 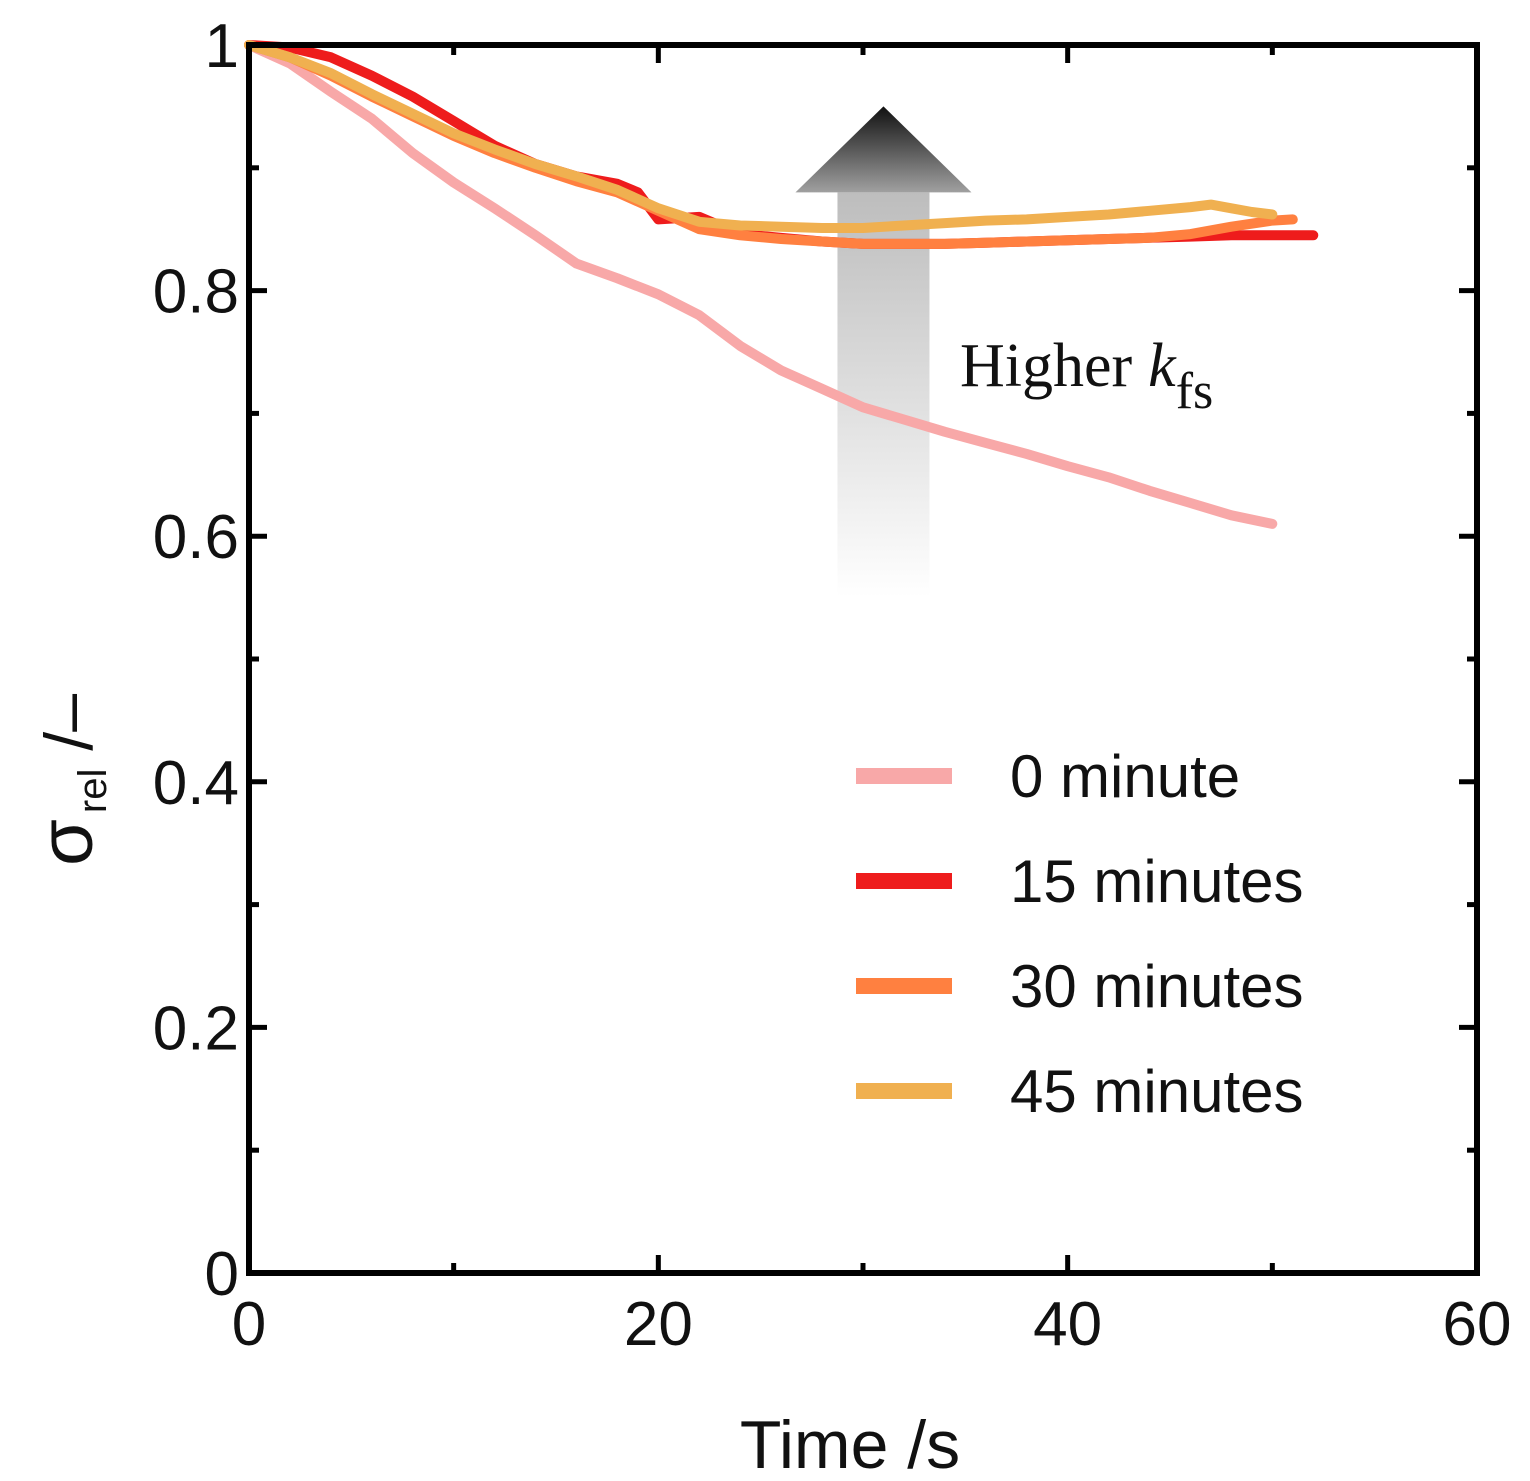 What do you see at coordinates (196, 783) in the screenshot?
I see `y-tick-label: 0.4` at bounding box center [196, 783].